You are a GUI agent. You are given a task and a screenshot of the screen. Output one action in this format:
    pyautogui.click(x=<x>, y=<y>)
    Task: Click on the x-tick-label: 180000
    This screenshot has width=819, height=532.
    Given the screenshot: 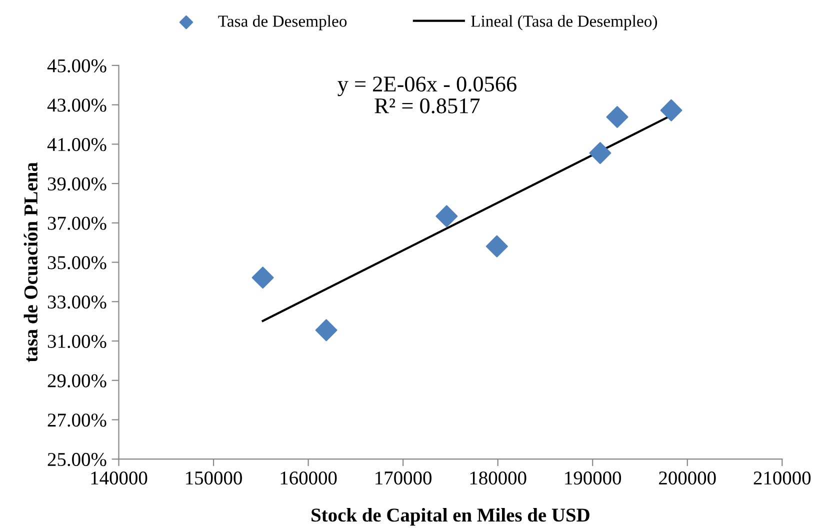 What is the action you would take?
    pyautogui.click(x=498, y=478)
    